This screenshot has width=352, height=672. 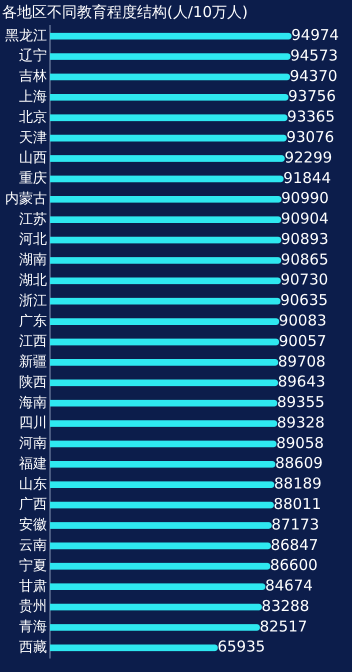 I want to click on data-label: 93365, so click(x=311, y=117).